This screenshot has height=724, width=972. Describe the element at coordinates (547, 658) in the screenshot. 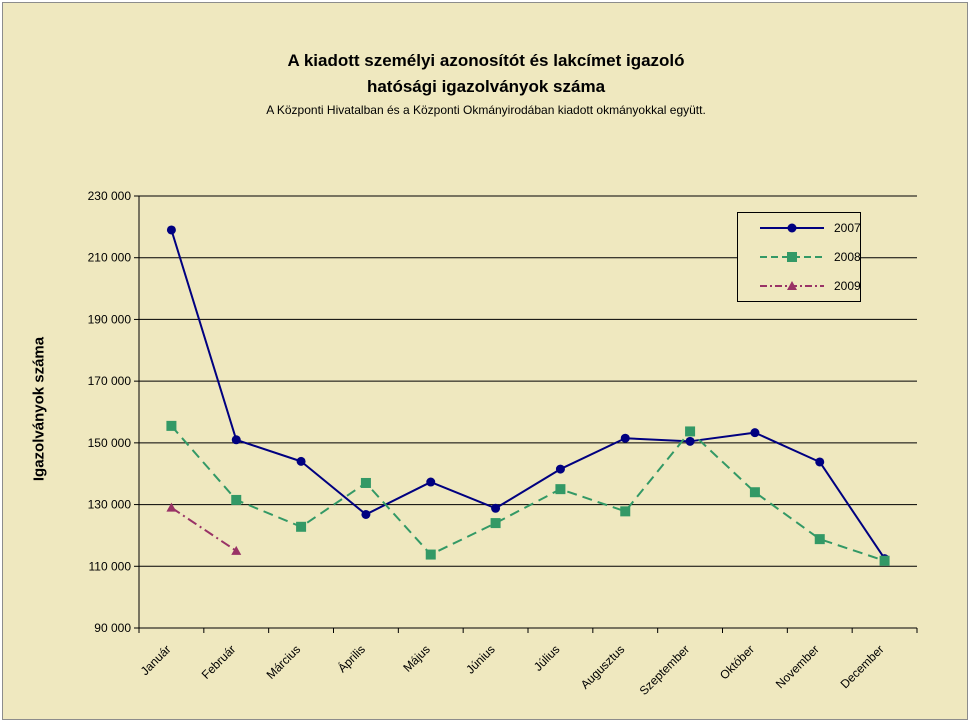

I see `x-tick-label: Július` at that location.